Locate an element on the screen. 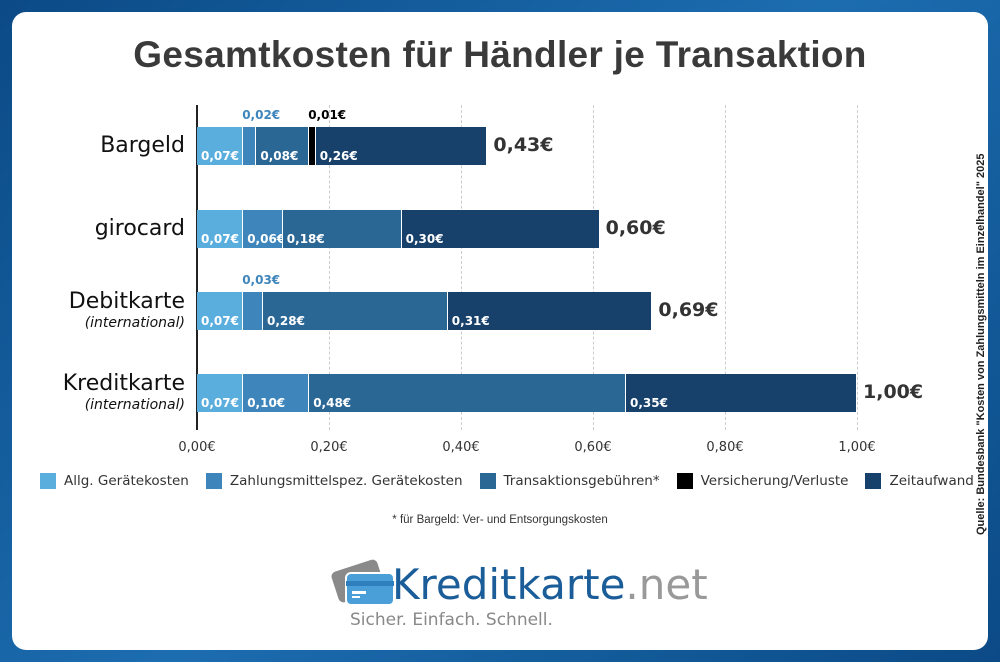 The image size is (1000, 662). legend-label: Zeitaufwand is located at coordinates (931, 481).